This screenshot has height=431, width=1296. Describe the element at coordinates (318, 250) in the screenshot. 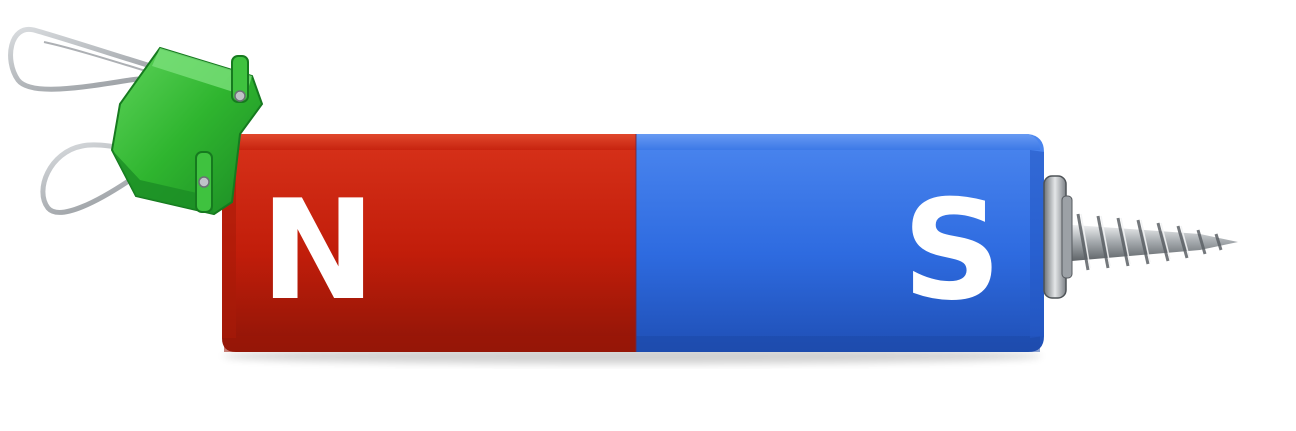

I see `north-label: N` at that location.